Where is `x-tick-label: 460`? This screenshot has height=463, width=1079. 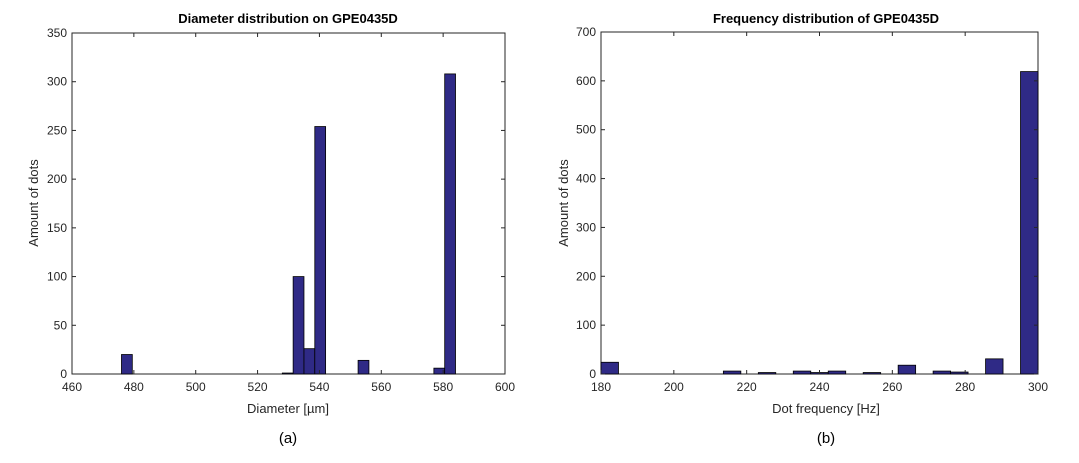 x-tick-label: 460 is located at coordinates (72, 387).